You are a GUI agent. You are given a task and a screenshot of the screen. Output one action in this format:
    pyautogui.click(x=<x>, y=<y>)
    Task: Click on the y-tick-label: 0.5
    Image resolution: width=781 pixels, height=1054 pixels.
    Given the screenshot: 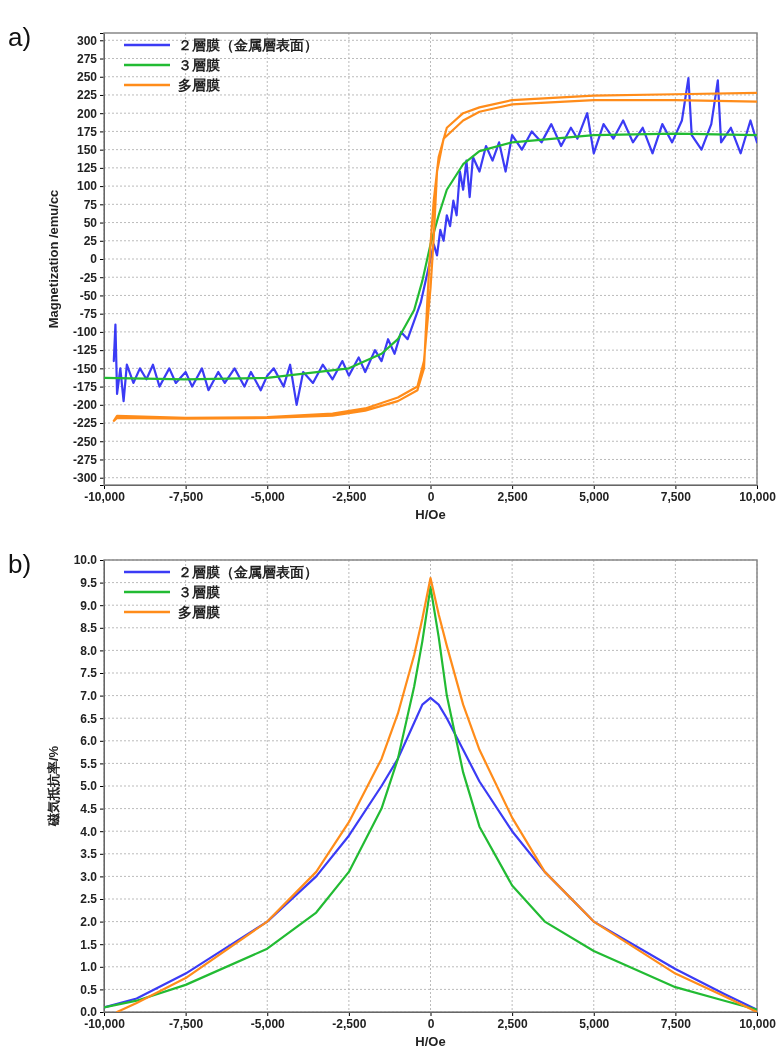 What is the action you would take?
    pyautogui.click(x=89, y=989)
    